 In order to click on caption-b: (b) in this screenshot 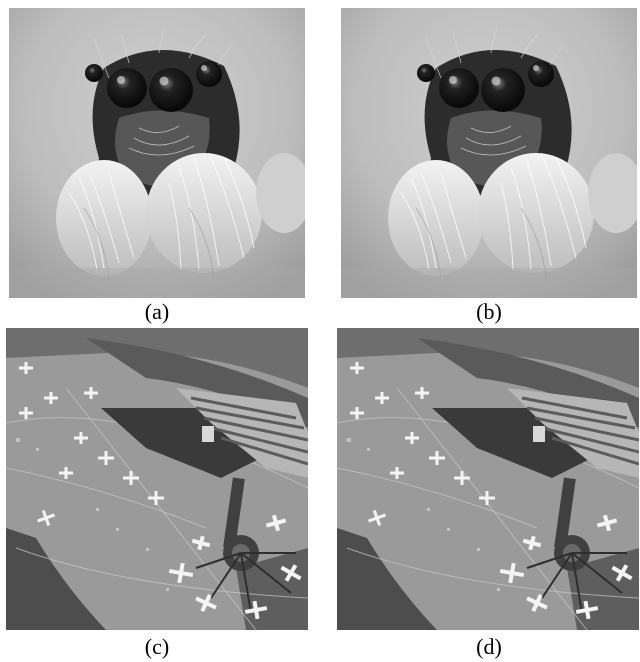, I will do `click(489, 311)`.